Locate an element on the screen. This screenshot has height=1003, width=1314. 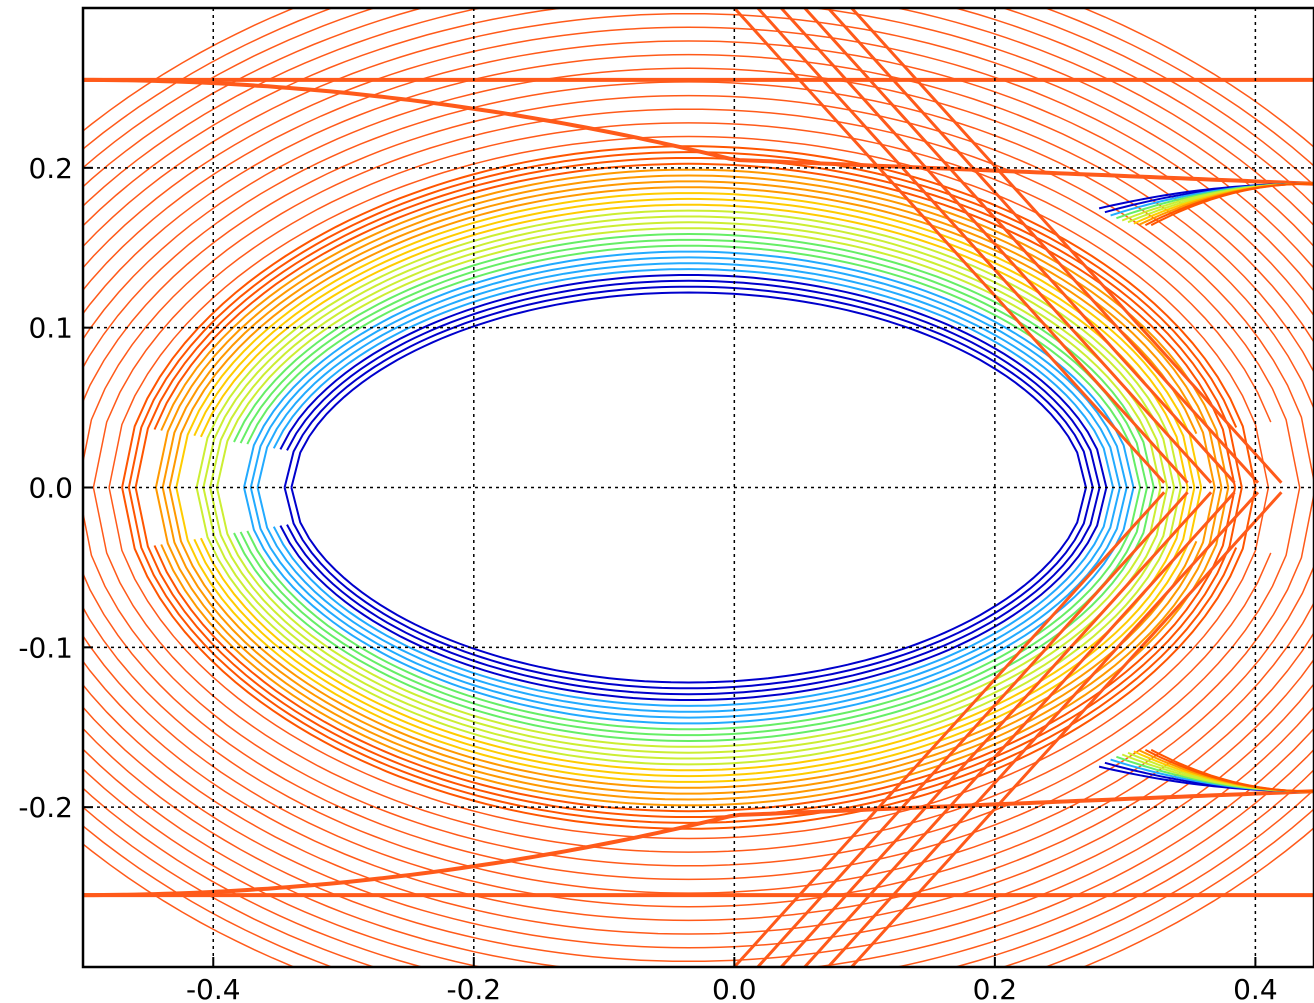
y-tick-label: 0.0 is located at coordinates (50, 488).